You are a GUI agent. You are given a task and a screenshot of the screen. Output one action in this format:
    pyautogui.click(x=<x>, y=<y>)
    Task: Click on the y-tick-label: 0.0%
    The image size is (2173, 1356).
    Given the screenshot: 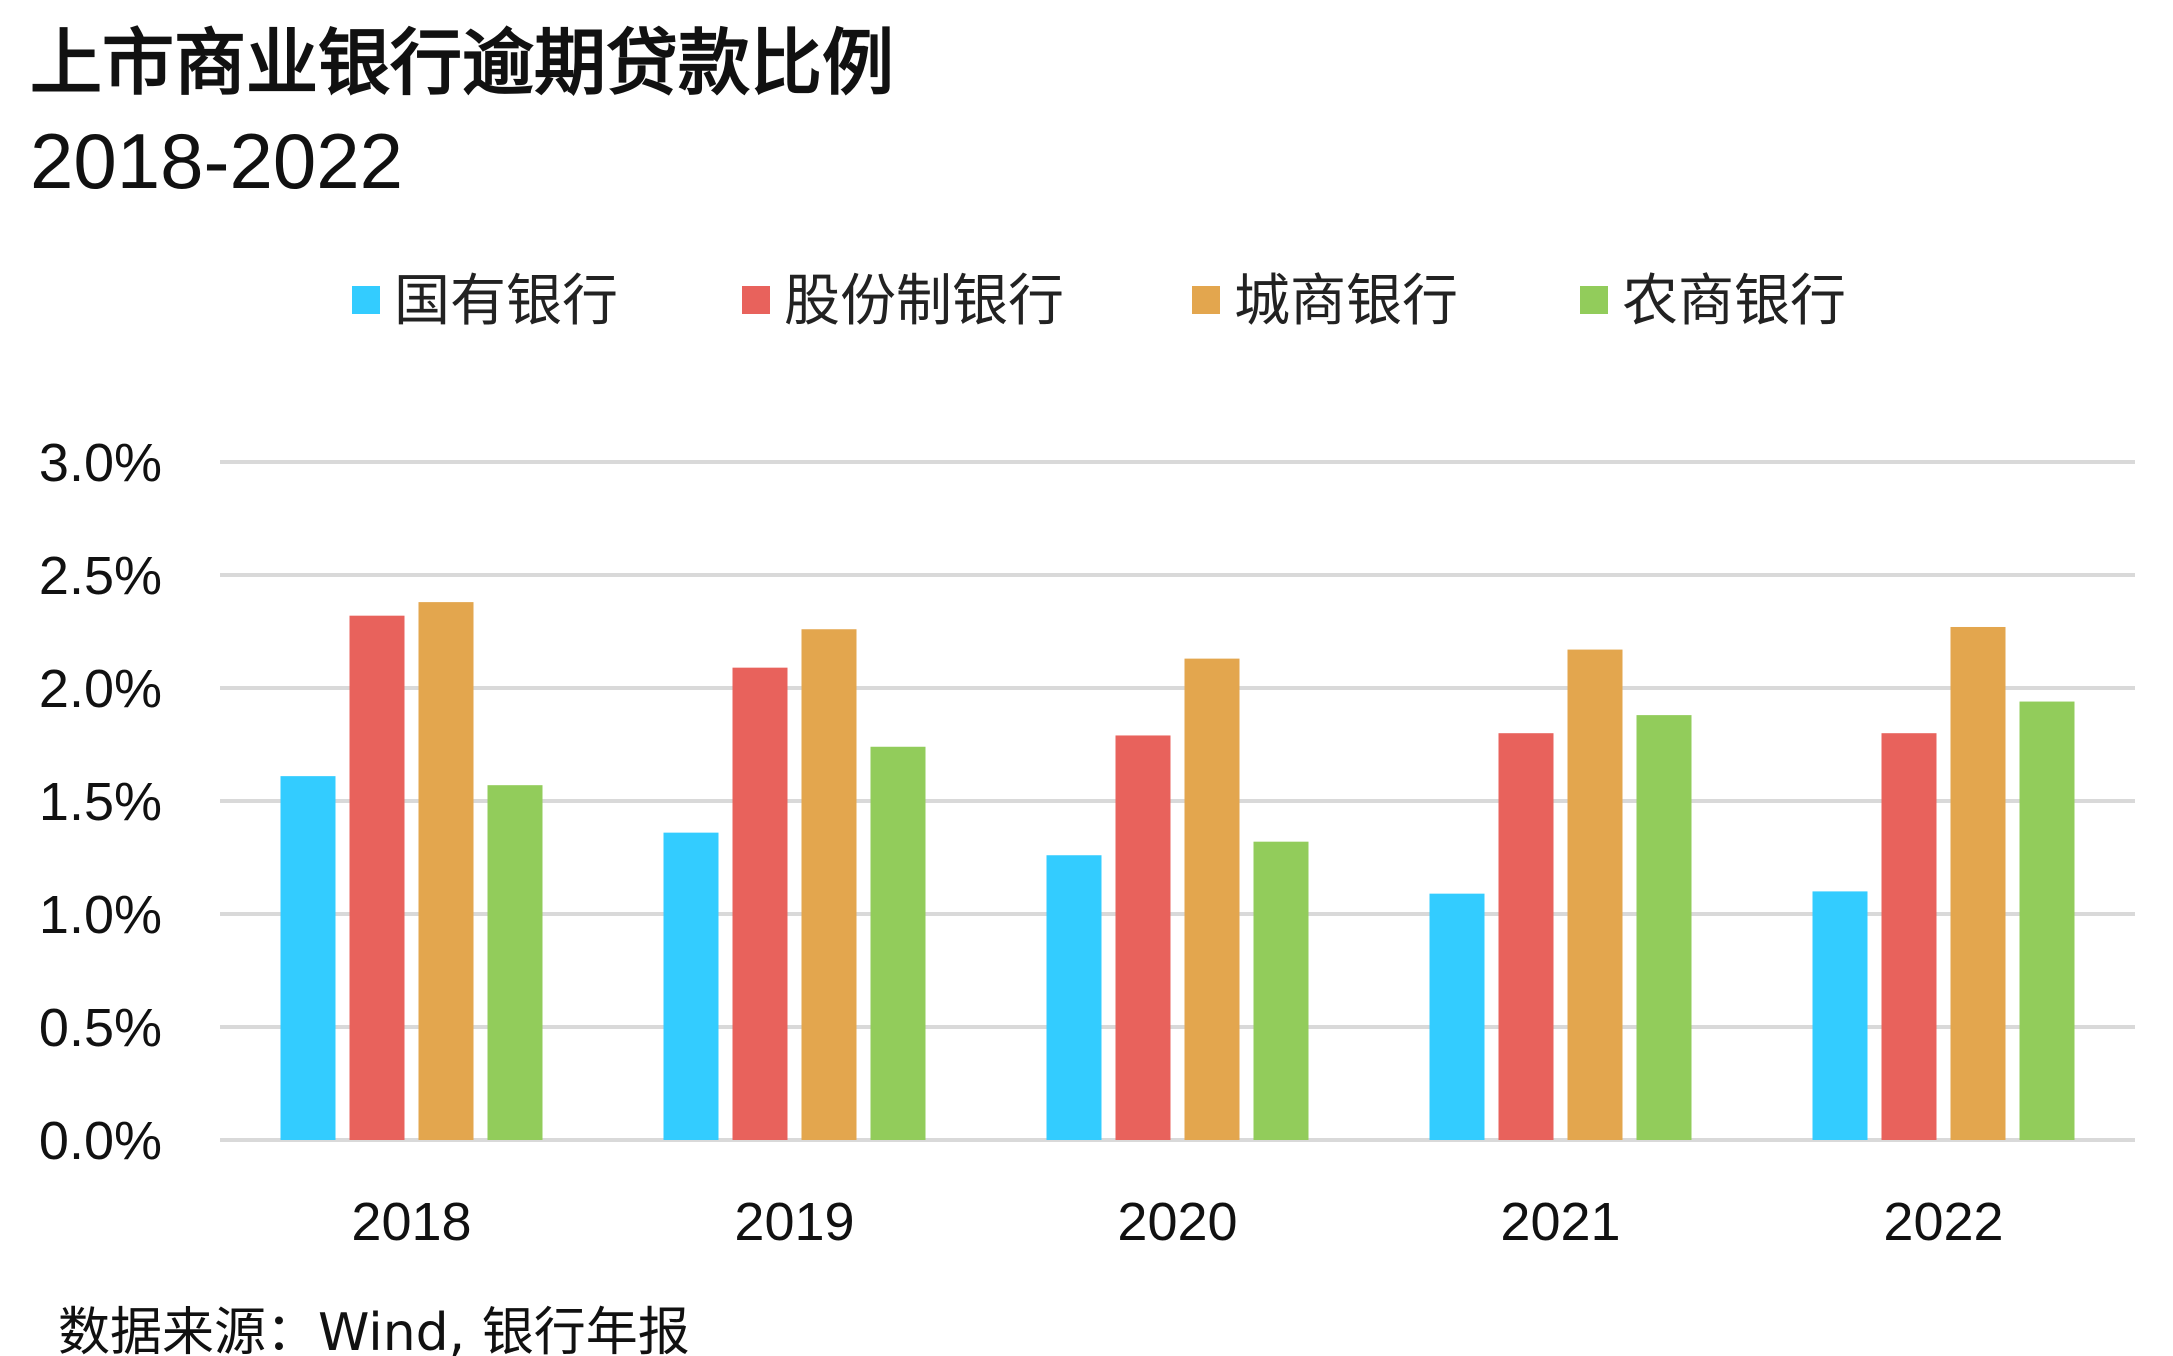 What is the action you would take?
    pyautogui.click(x=100, y=1141)
    